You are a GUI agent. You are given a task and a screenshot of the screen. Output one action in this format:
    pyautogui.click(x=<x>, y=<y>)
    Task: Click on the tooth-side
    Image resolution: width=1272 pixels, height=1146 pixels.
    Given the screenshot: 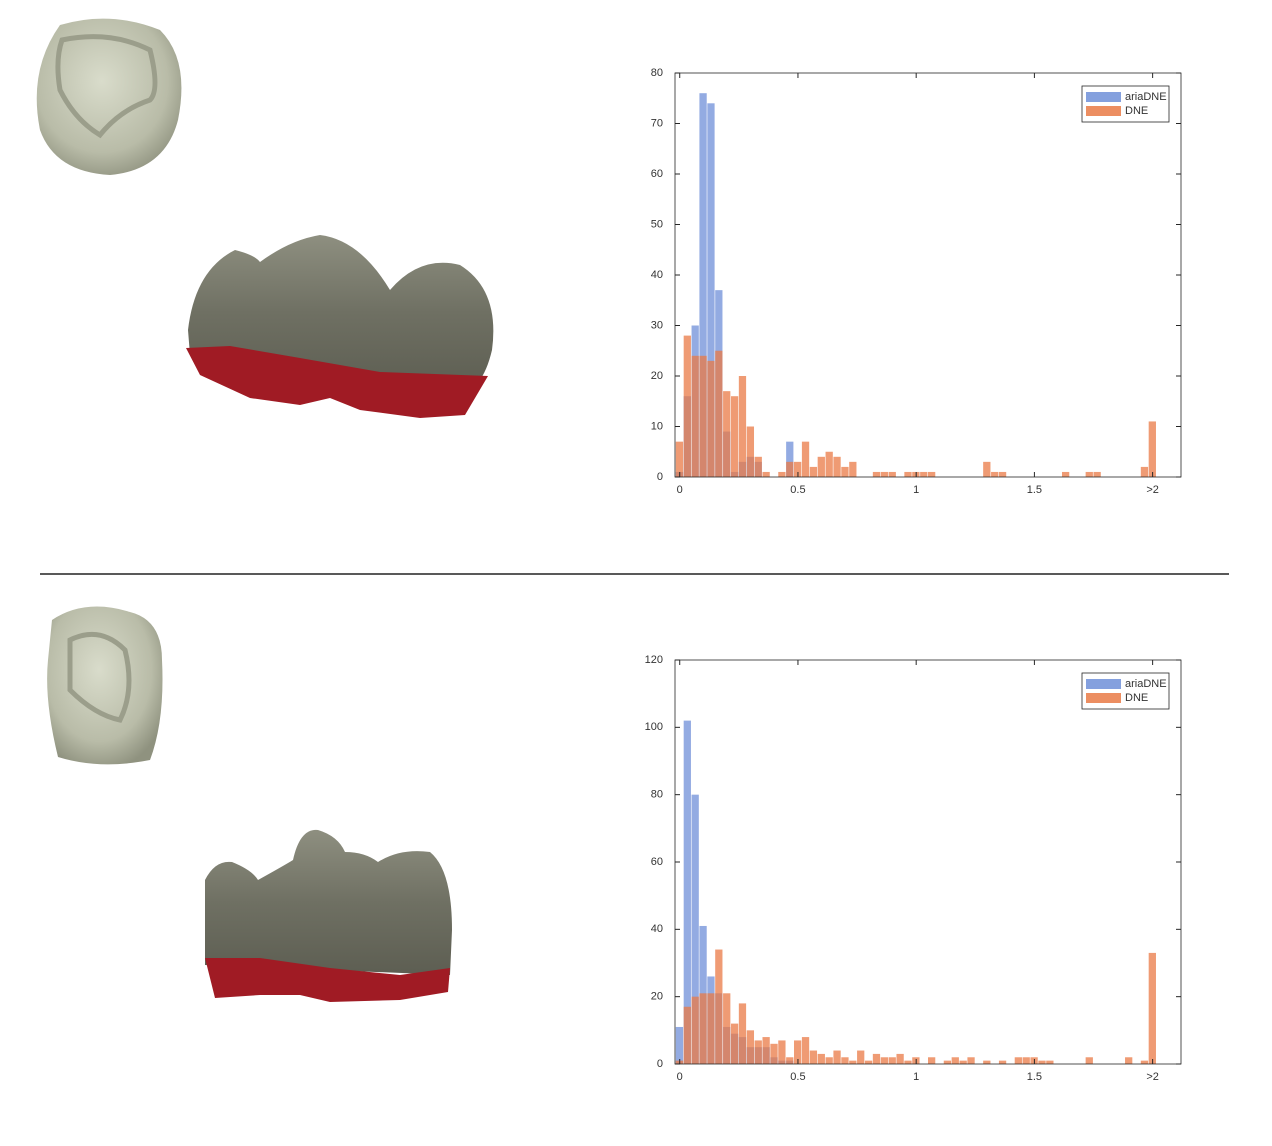 What is the action you would take?
    pyautogui.click(x=328, y=915)
    